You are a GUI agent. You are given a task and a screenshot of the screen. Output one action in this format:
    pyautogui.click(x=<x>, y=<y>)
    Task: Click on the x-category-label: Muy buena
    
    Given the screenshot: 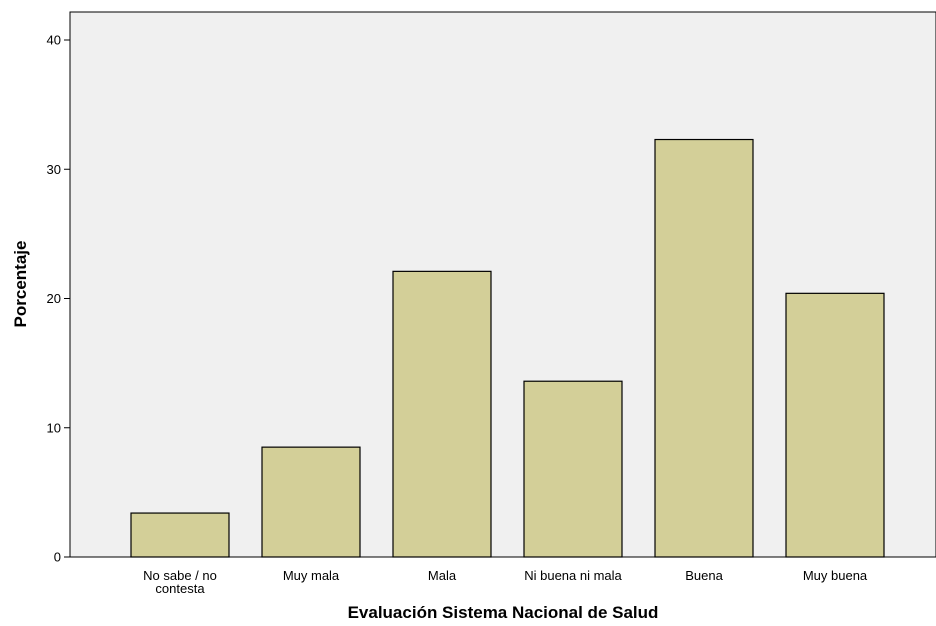 What is the action you would take?
    pyautogui.click(x=835, y=575)
    